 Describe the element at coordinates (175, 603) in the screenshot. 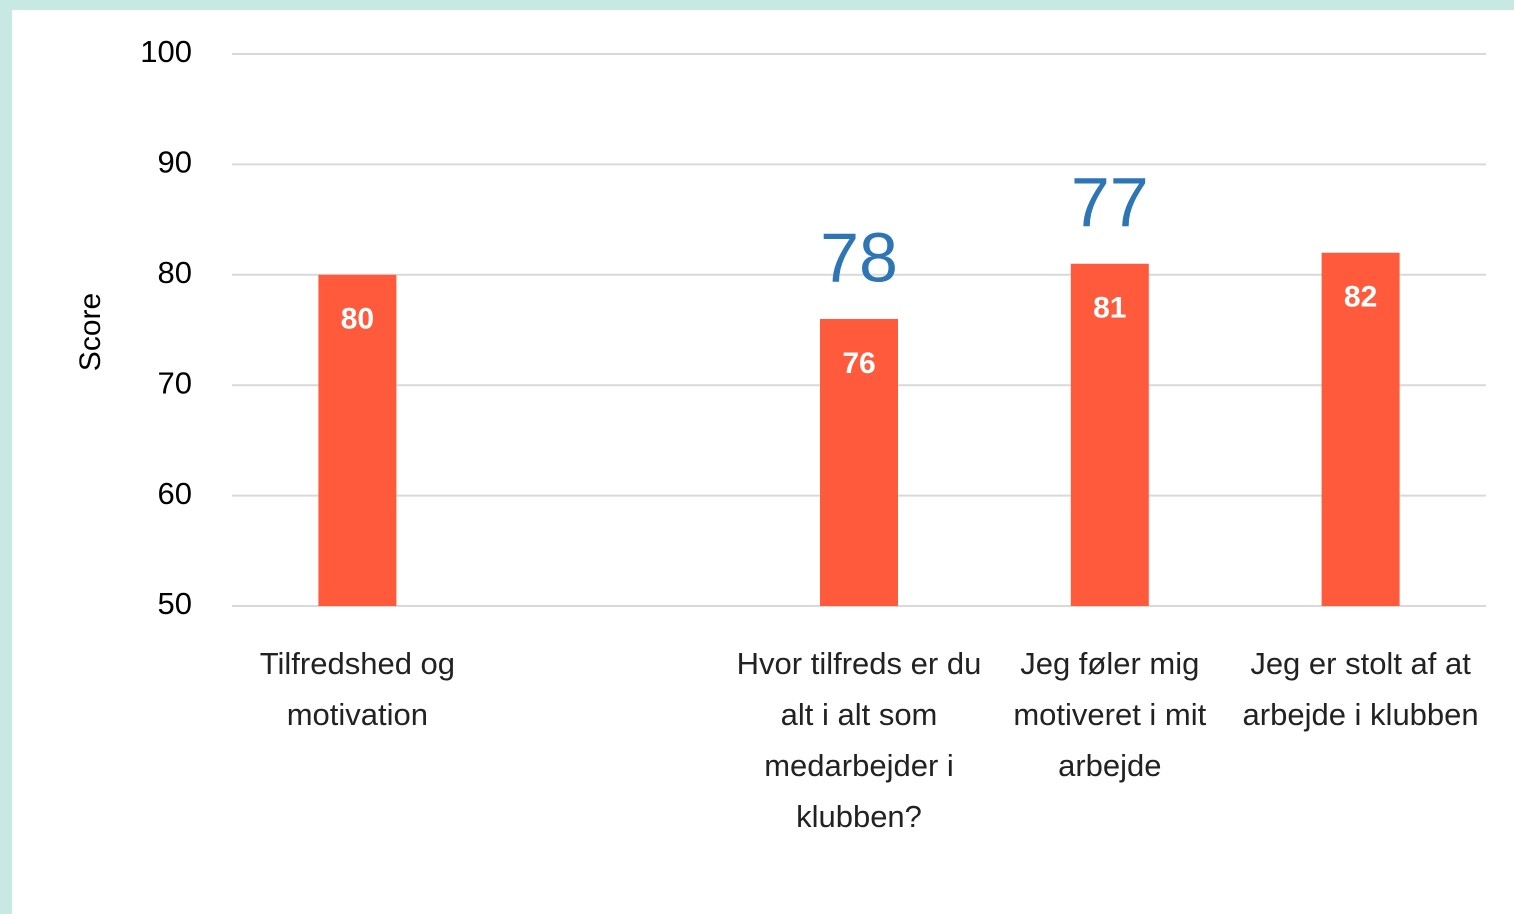

I see `y-tick-label: 50` at that location.